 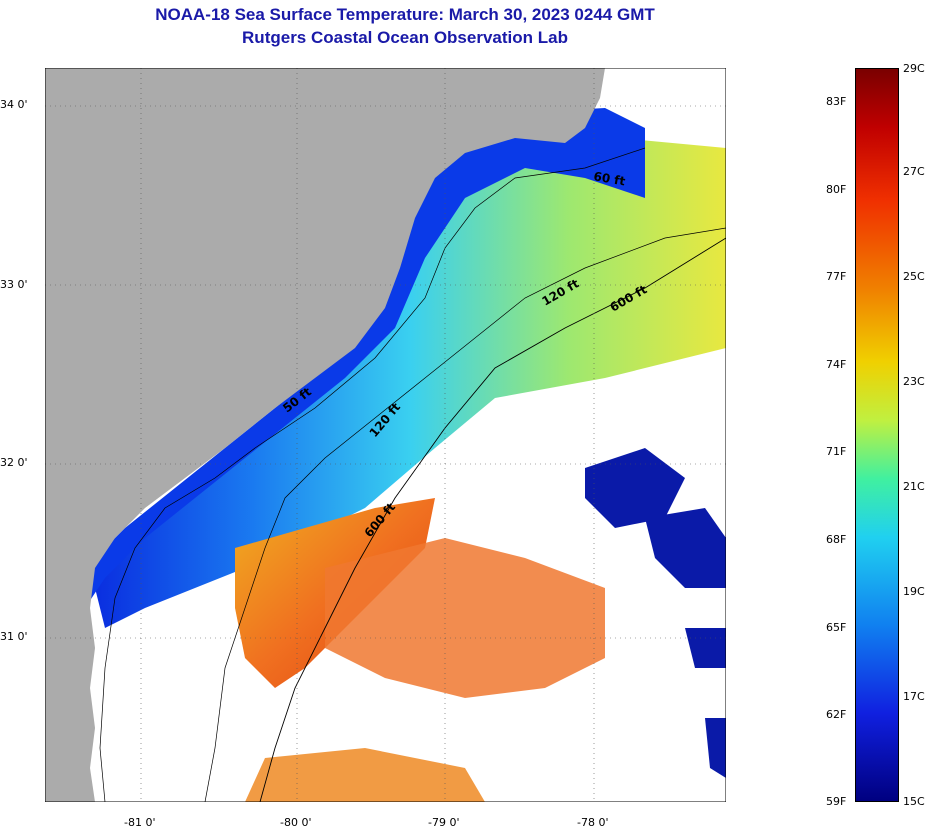 I want to click on contour-label: 60 ft, so click(x=609, y=178).